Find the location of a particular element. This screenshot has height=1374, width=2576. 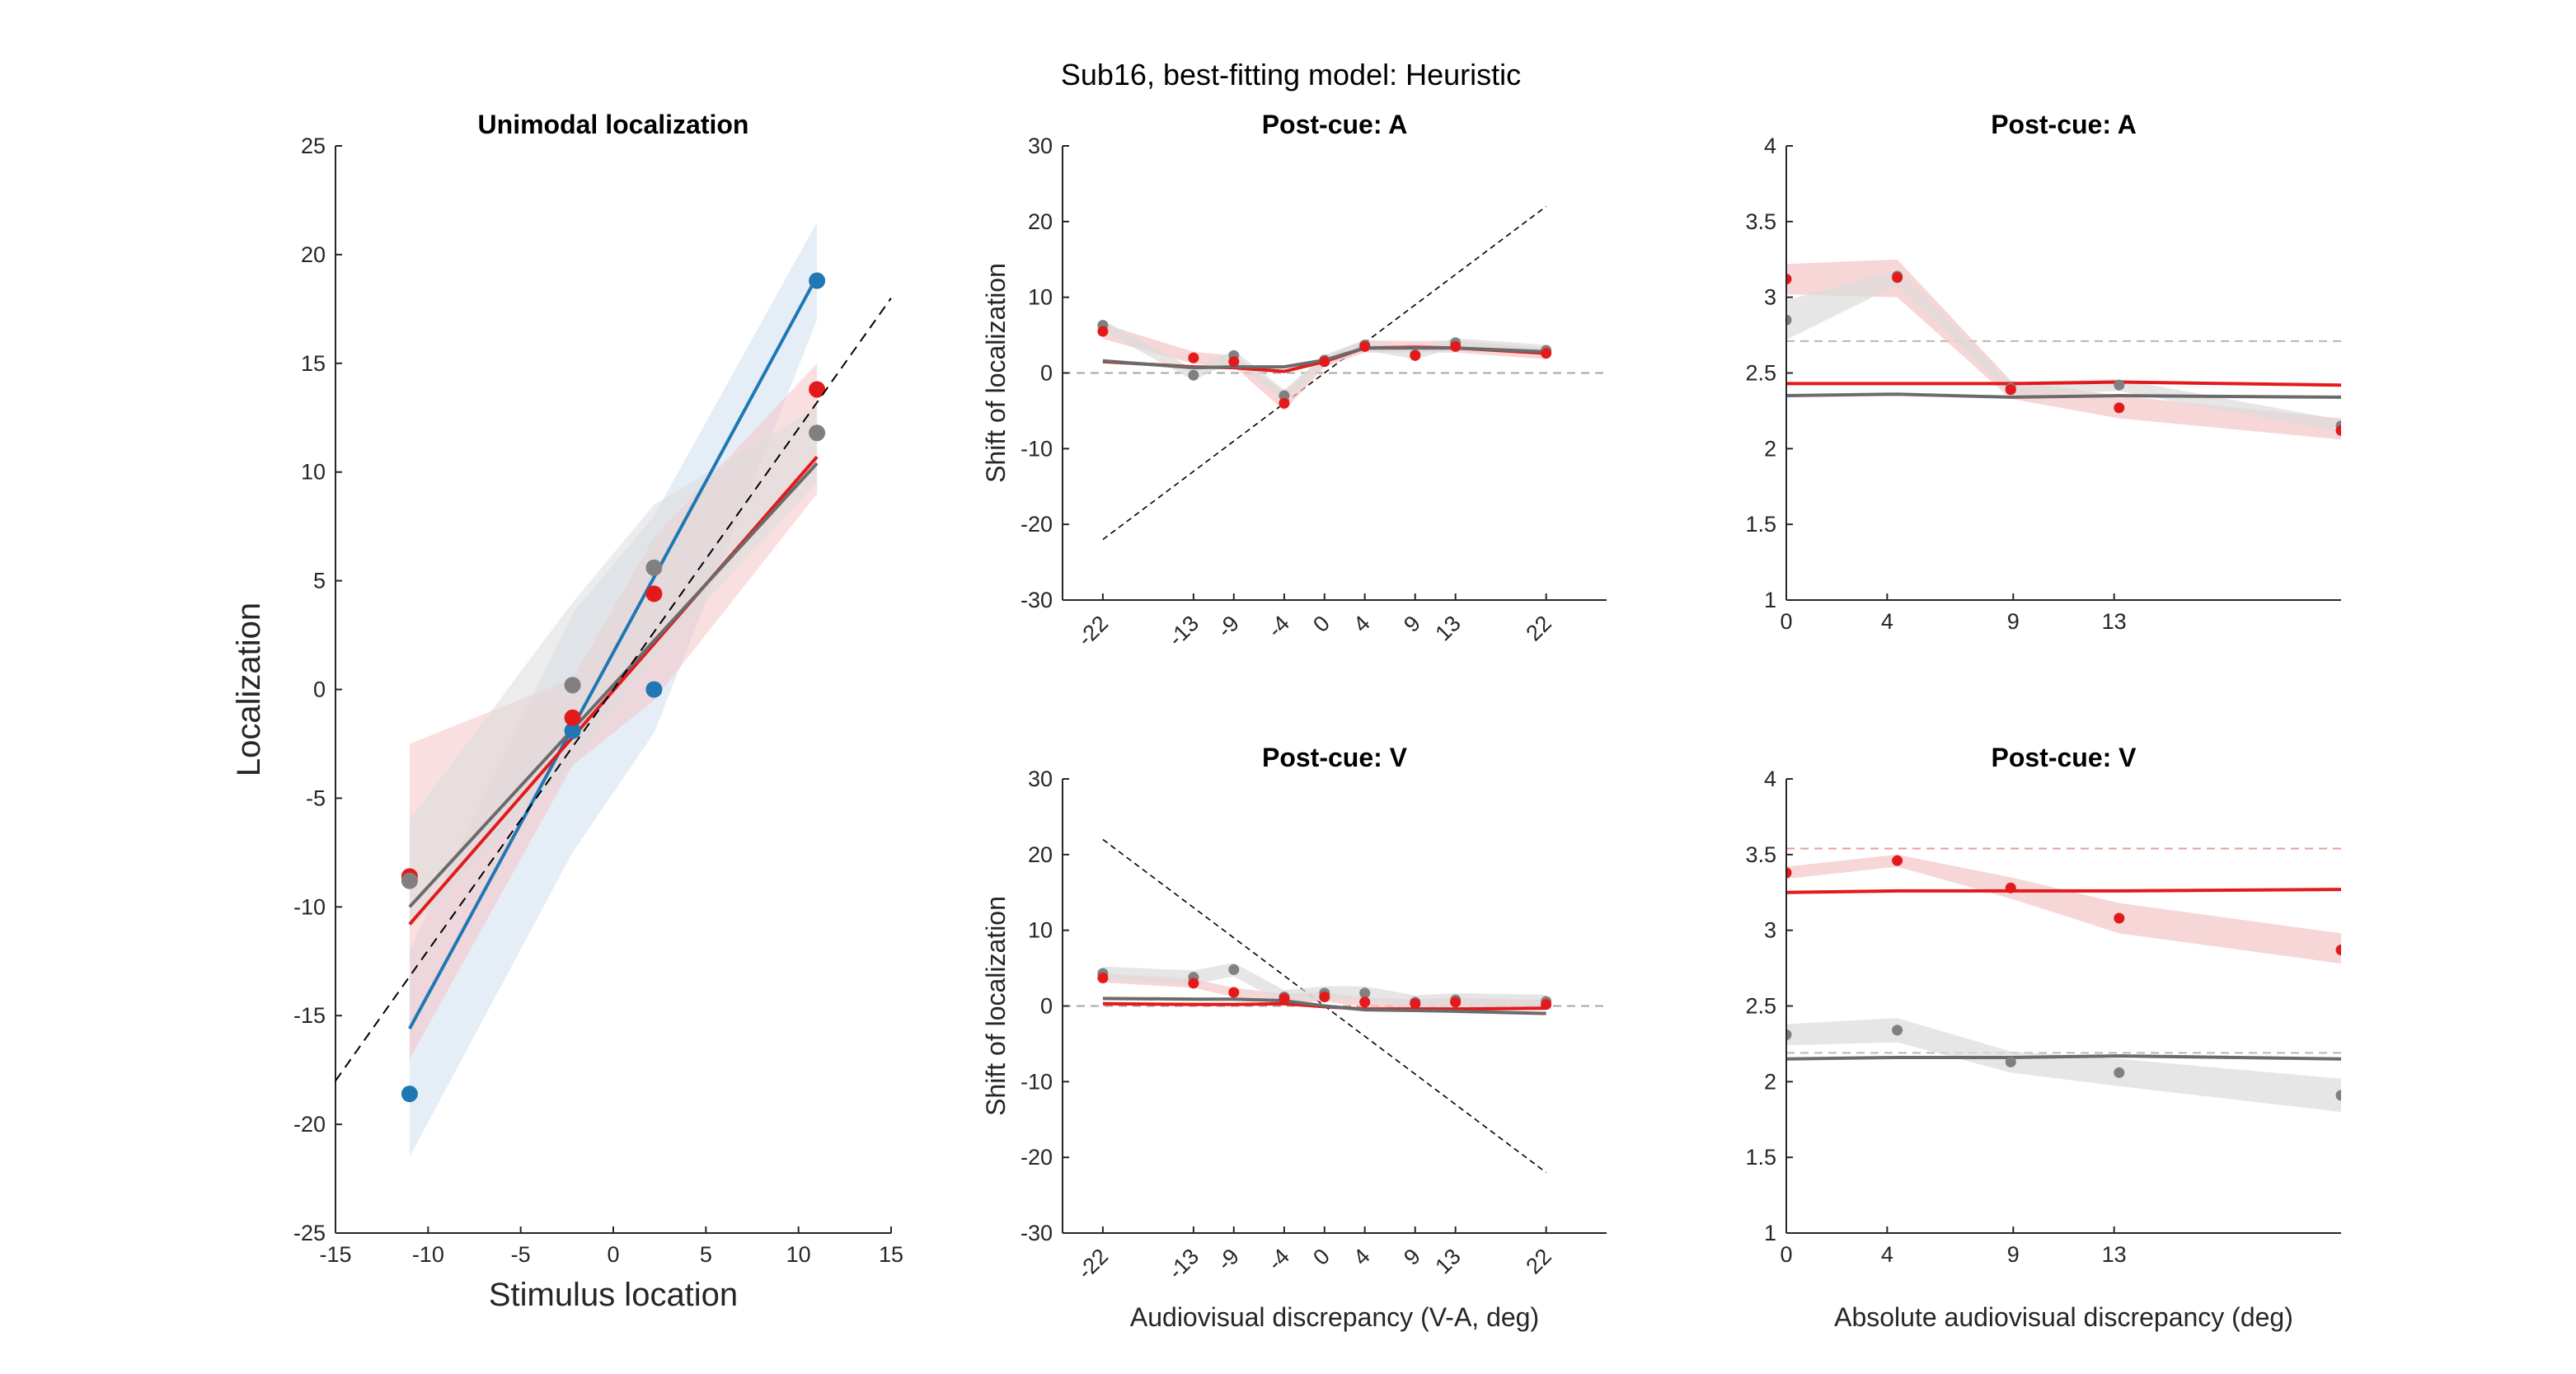

y-tick-label: 25 is located at coordinates (313, 146).